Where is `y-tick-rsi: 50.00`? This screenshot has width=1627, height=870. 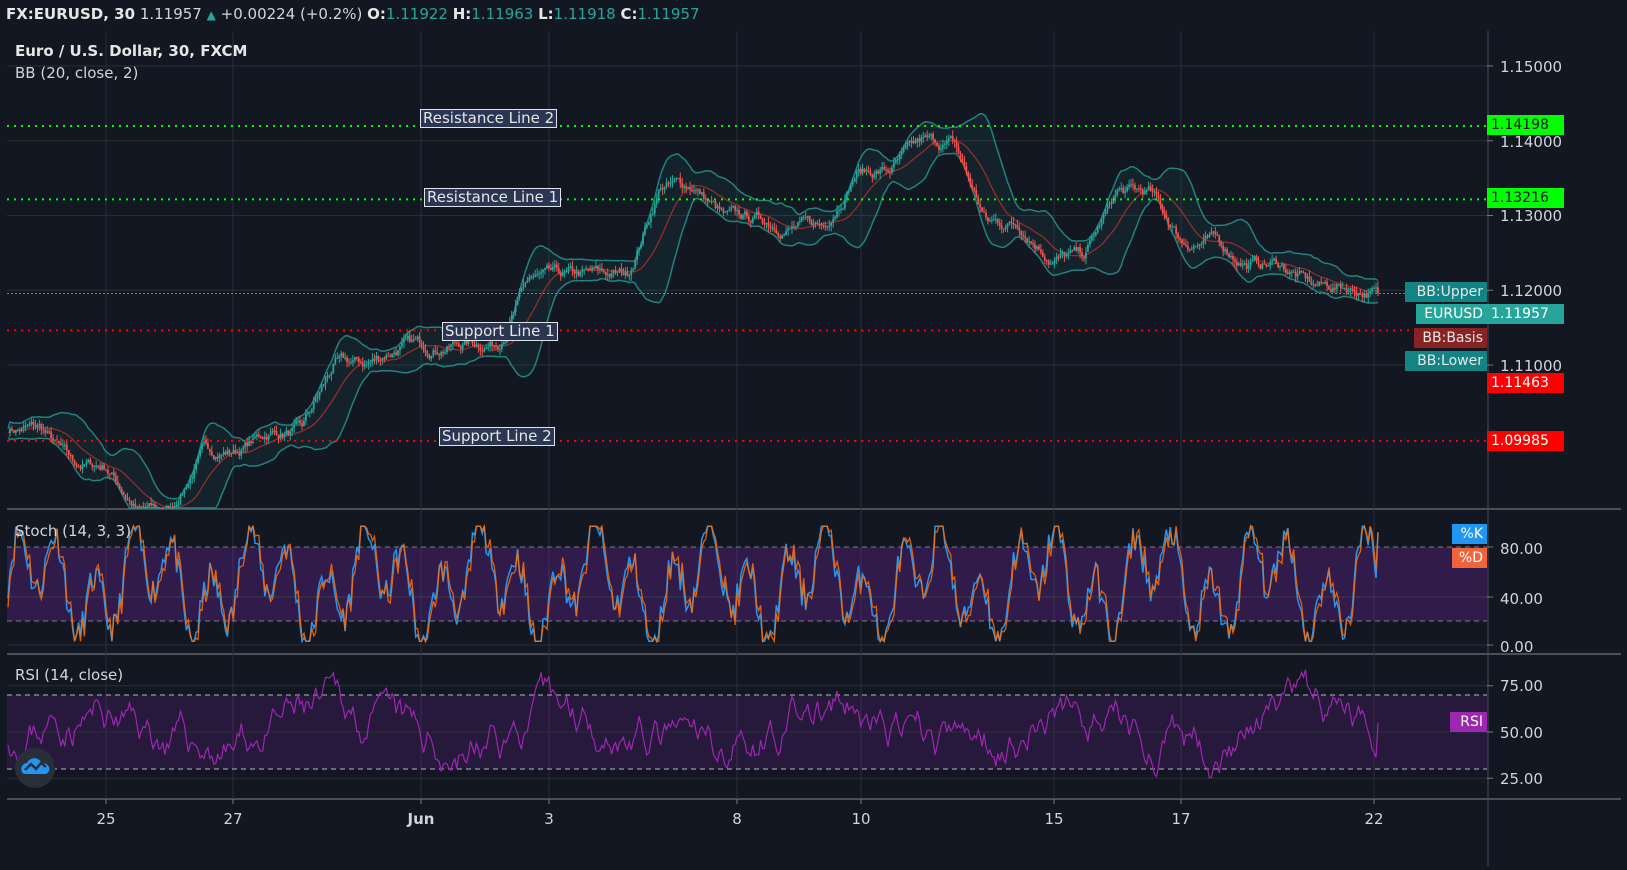 y-tick-rsi: 50.00 is located at coordinates (1521, 733).